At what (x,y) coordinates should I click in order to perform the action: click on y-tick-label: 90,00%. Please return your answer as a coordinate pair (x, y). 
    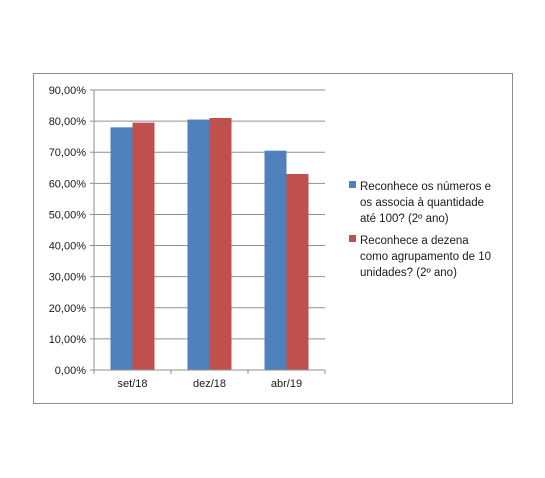
    Looking at the image, I should click on (68, 91).